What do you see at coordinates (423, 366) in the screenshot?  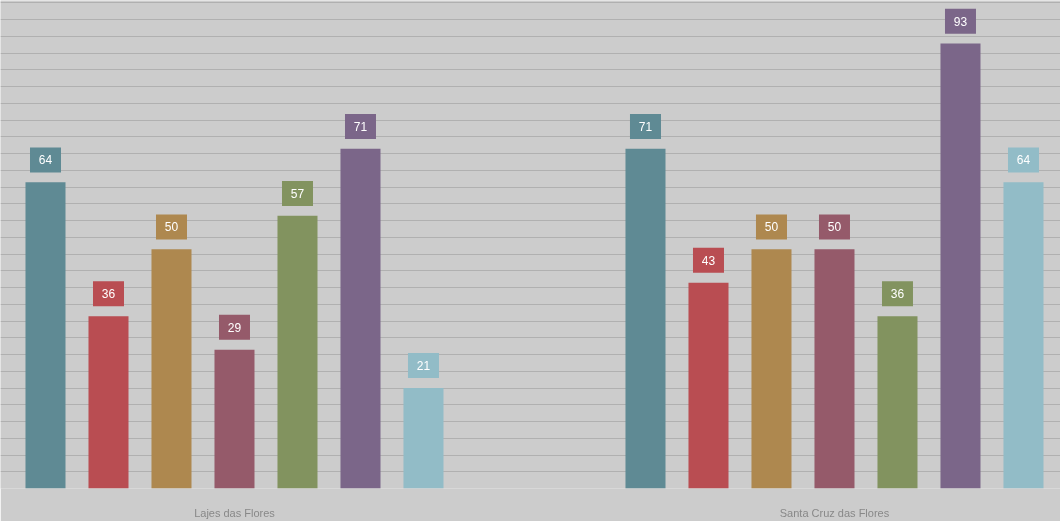 I see `data-label: 21` at bounding box center [423, 366].